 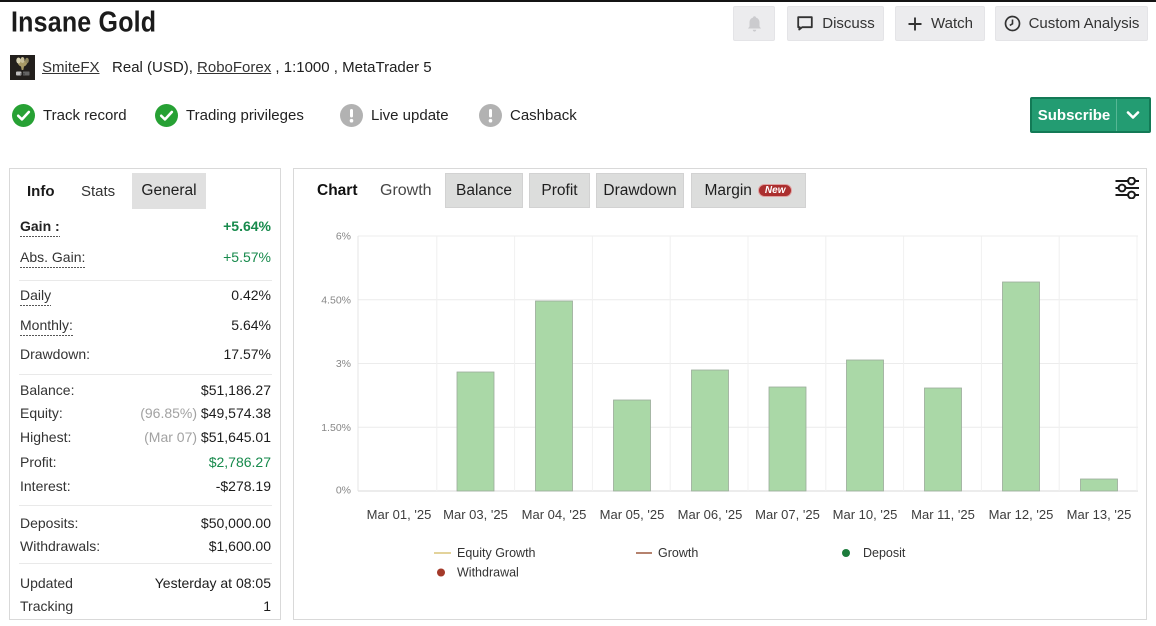 What do you see at coordinates (632, 514) in the screenshot?
I see `svg-text: Mar 05, '25` at bounding box center [632, 514].